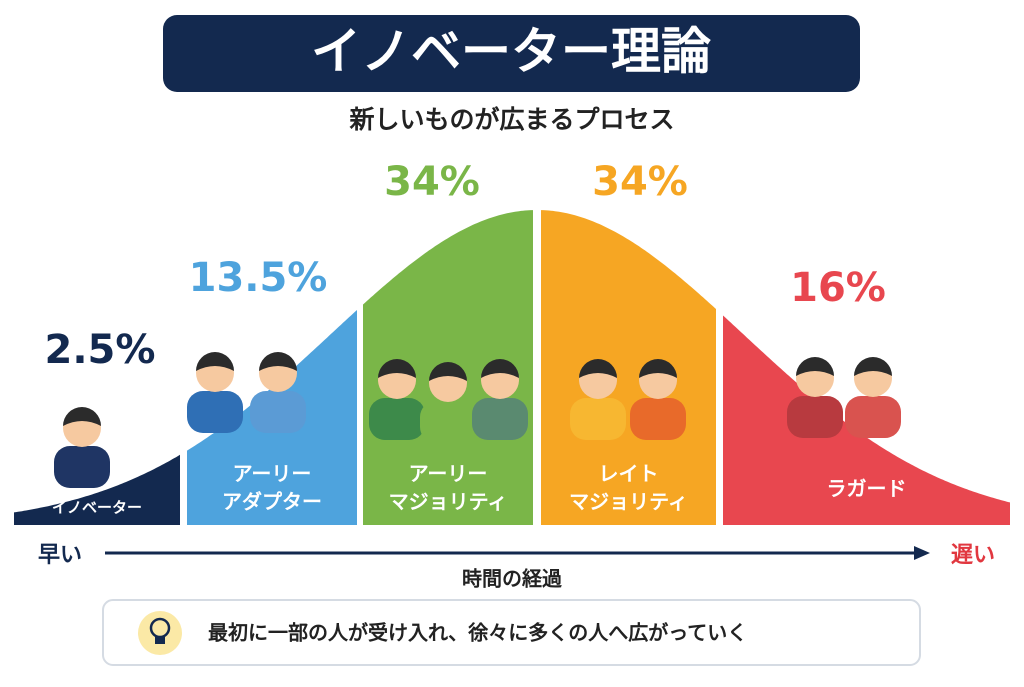 Image resolution: width=1024 pixels, height=687 pixels. What do you see at coordinates (160, 633) in the screenshot?
I see `bulb-badge` at bounding box center [160, 633].